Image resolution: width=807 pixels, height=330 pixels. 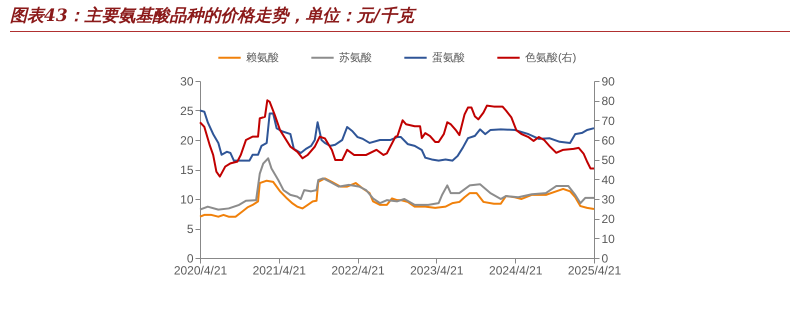 What do you see at coordinates (190, 229) in the screenshot?
I see `y-tick-label: 5` at bounding box center [190, 229].